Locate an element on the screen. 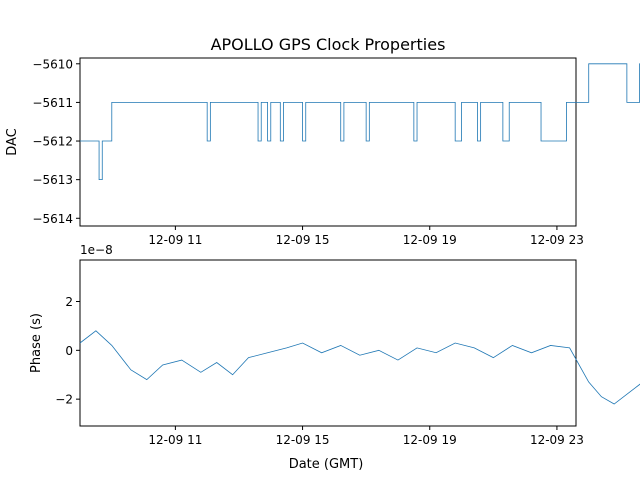 This screenshot has width=640, height=480. phase-y-ticks: −2 0 2 is located at coordinates (67, 351).